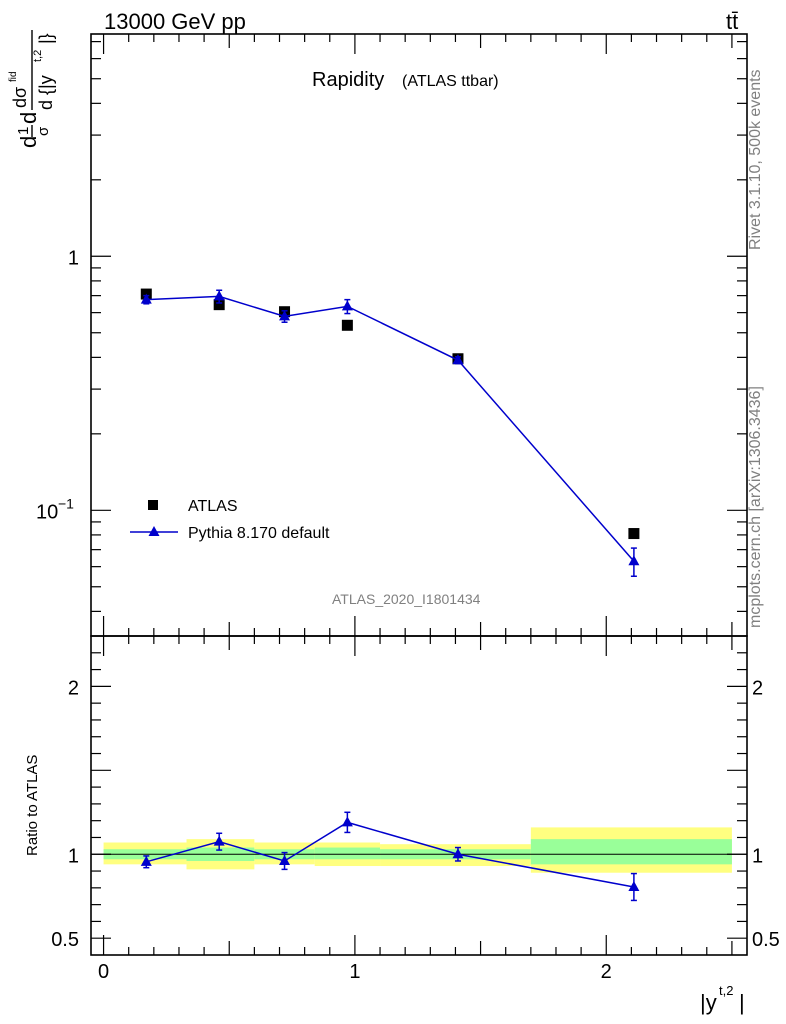  Describe the element at coordinates (43, 131) in the screenshot. I see `ylabel-sigma: σ` at that location.